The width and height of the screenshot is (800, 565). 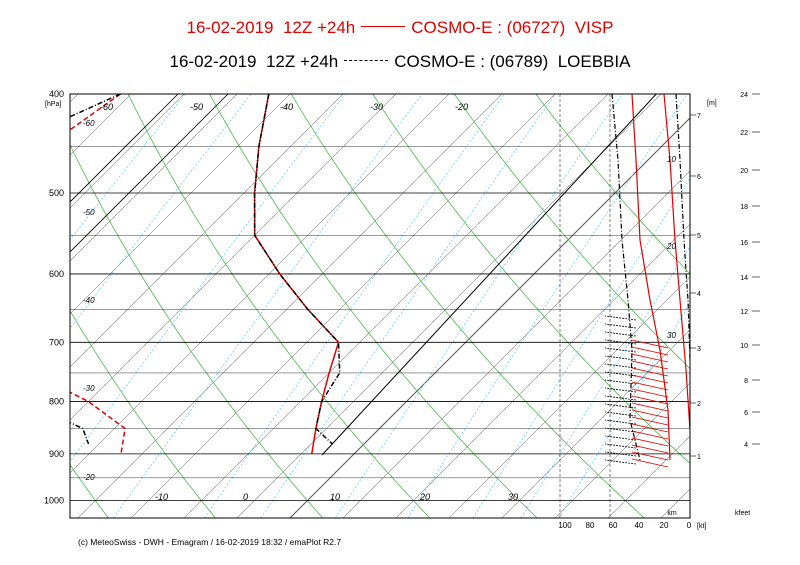 What do you see at coordinates (56, 193) in the screenshot?
I see `pressure-tick-label: 500` at bounding box center [56, 193].